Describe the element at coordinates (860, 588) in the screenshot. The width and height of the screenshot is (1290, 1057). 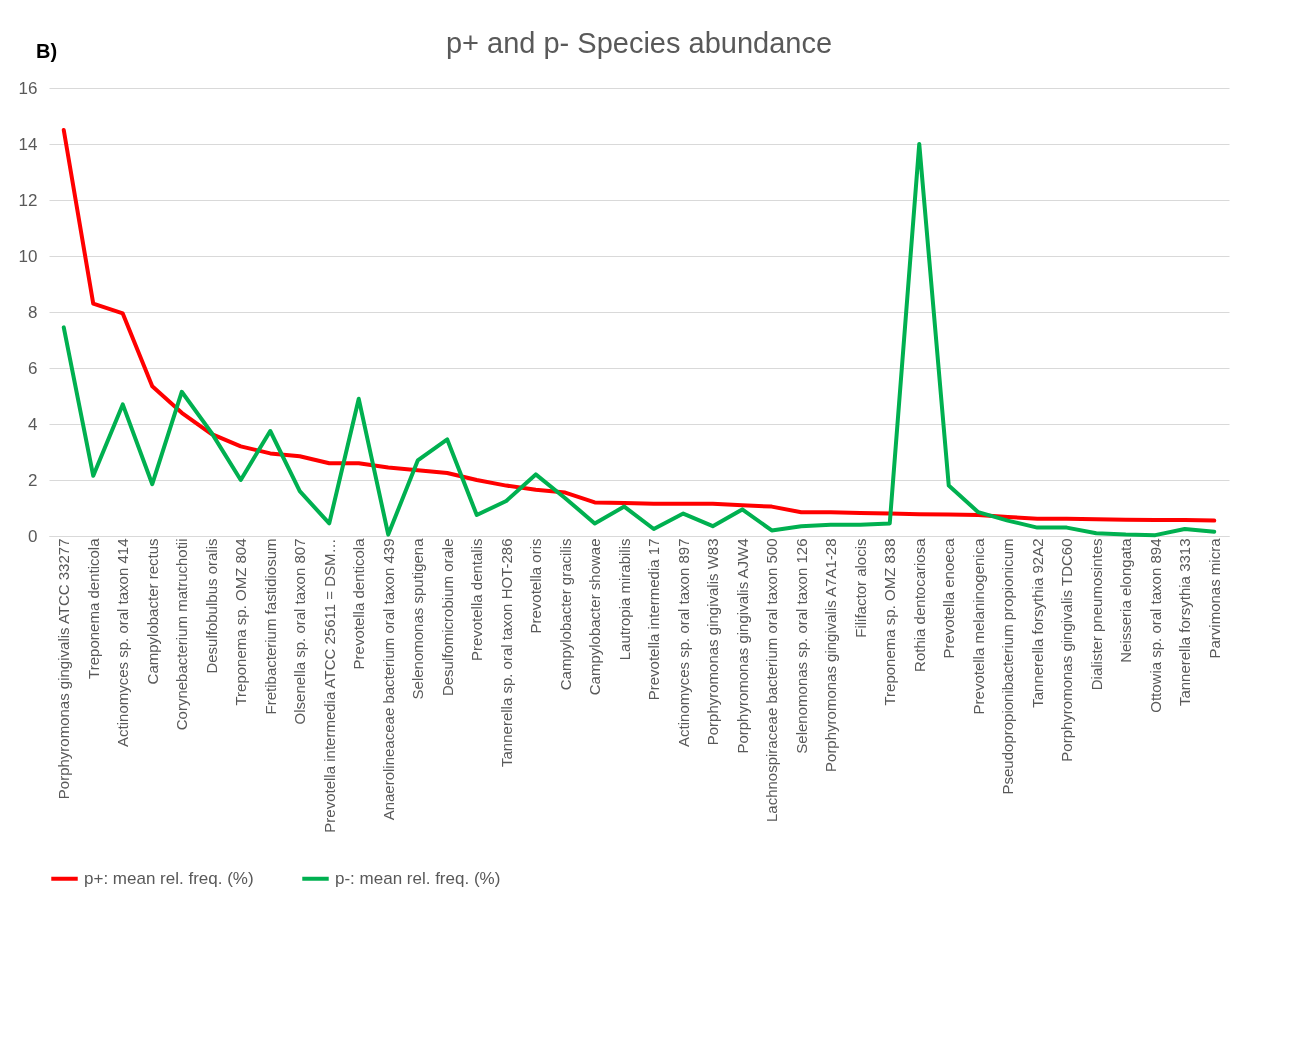
I see `x-tick-label: Filifactor alocis` at that location.